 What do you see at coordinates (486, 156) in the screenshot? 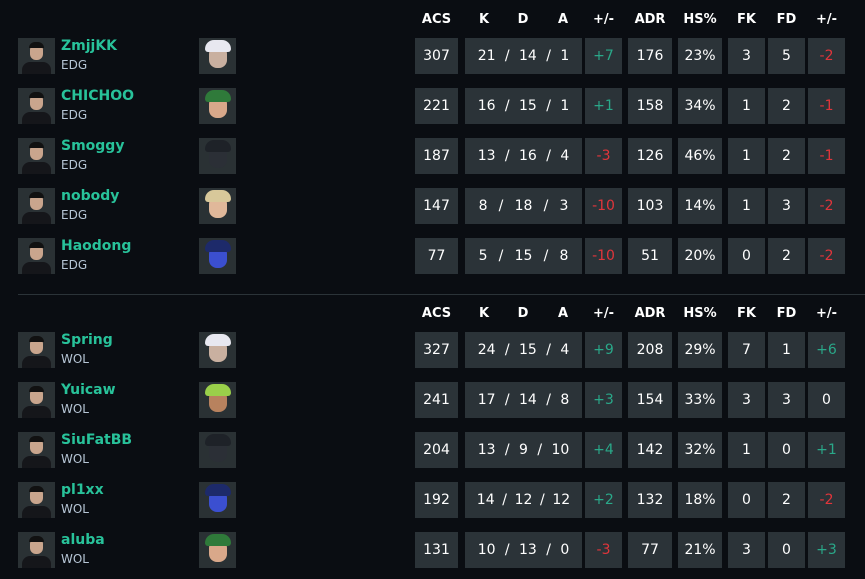
I see `k-value: 13` at bounding box center [486, 156].